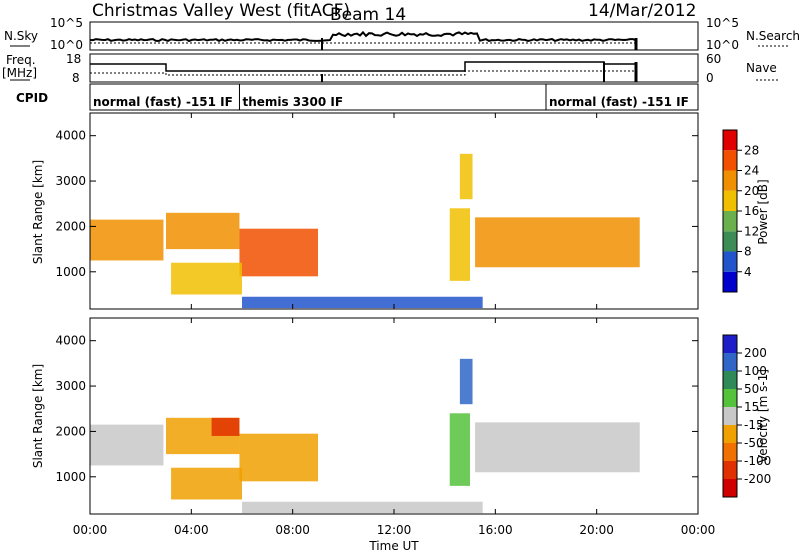 The width and height of the screenshot is (800, 554). I want to click on cpid-strip-frame, so click(394, 97).